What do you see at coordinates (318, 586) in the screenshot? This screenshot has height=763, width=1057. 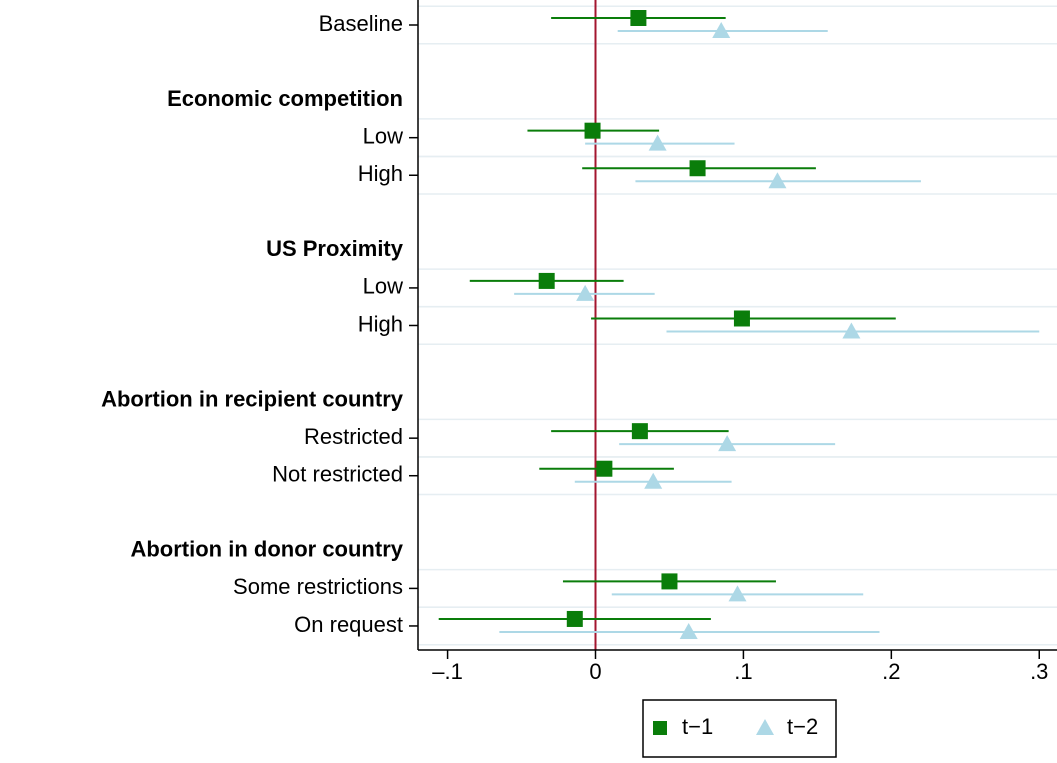 I see `row-label: Some restrictions` at bounding box center [318, 586].